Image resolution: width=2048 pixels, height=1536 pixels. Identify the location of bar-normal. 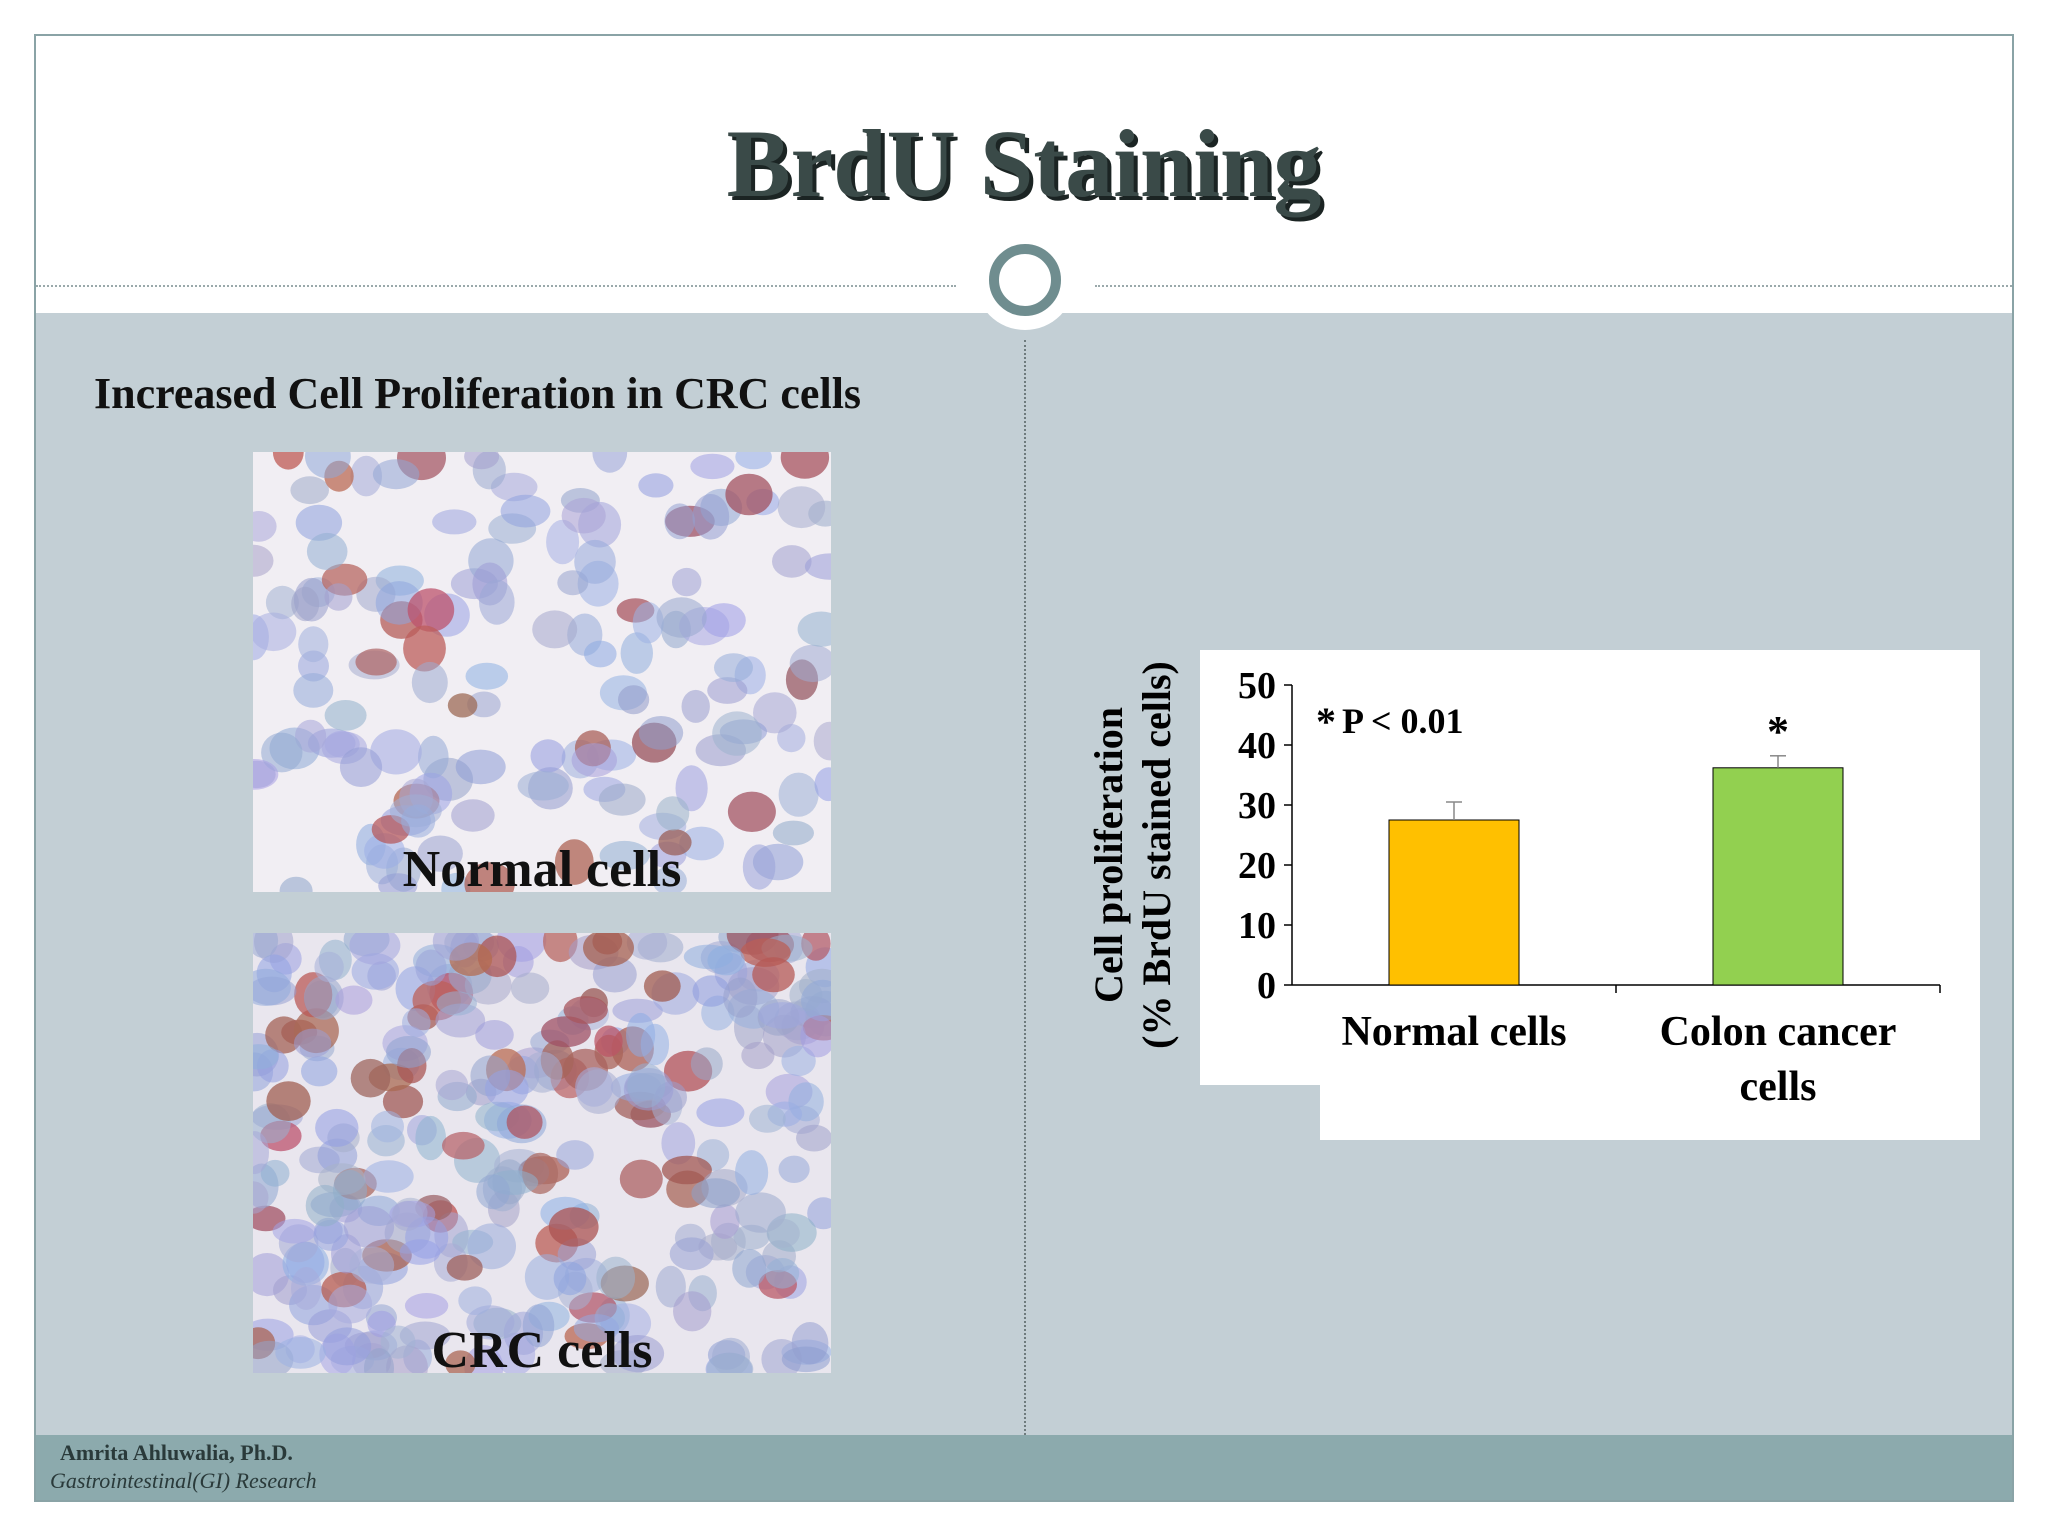
(1454, 902).